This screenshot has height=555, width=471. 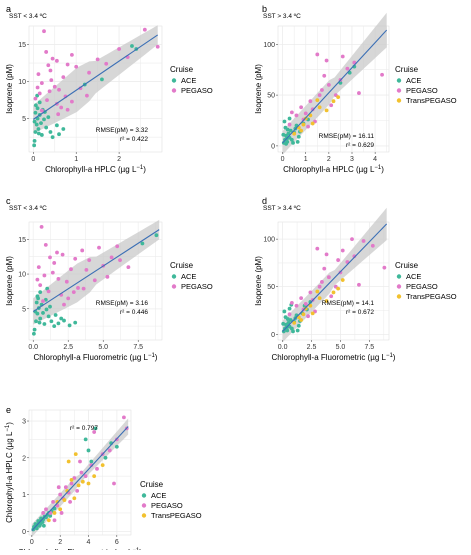 I want to click on x-tick-label: 5.0, so click(x=341, y=347).